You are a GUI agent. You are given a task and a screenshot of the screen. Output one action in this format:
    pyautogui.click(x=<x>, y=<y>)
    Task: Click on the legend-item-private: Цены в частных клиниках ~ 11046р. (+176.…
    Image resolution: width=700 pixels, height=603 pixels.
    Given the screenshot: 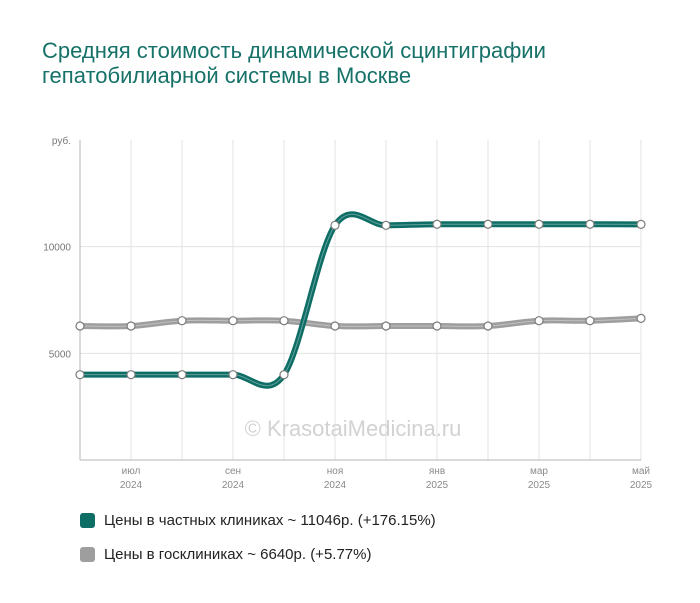 What is the action you would take?
    pyautogui.click(x=258, y=520)
    